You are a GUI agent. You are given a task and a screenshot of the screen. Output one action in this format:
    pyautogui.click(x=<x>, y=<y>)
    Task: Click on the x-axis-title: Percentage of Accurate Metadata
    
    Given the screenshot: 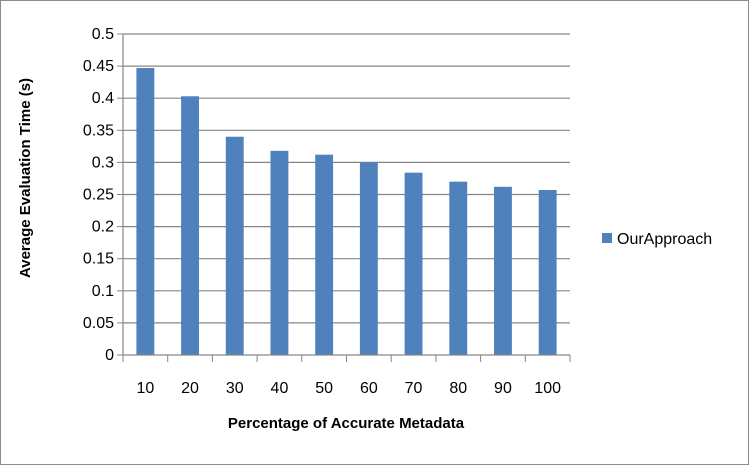 What is the action you would take?
    pyautogui.click(x=346, y=423)
    